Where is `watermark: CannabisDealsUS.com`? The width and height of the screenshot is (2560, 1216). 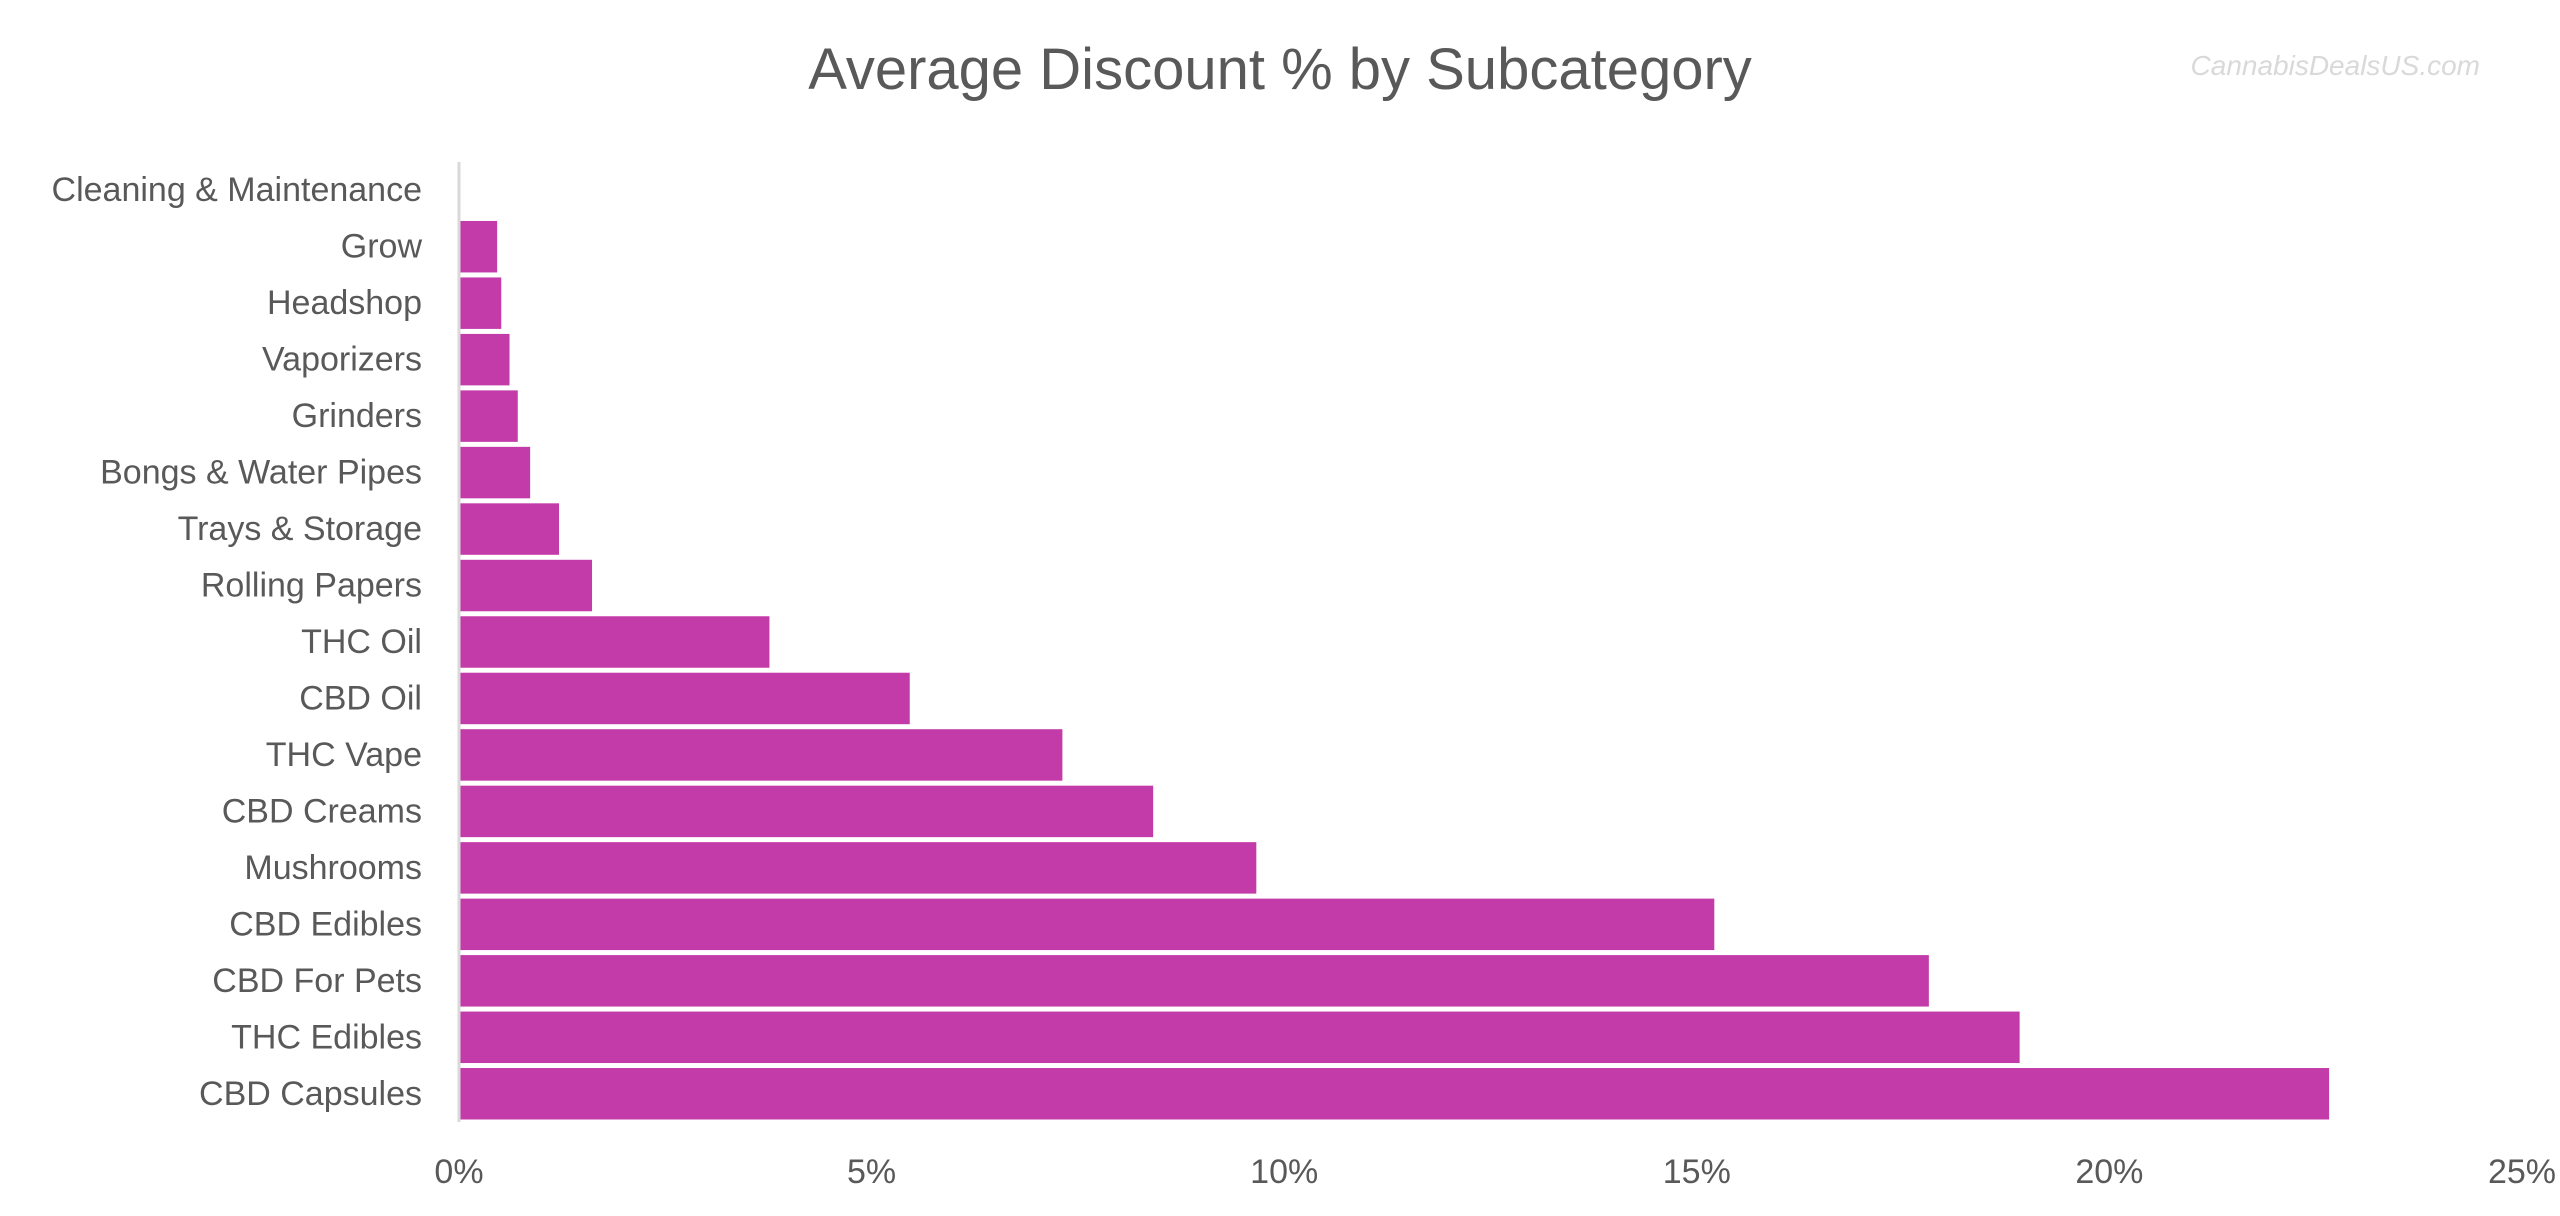
watermark: CannabisDealsUS.com is located at coordinates (2335, 65).